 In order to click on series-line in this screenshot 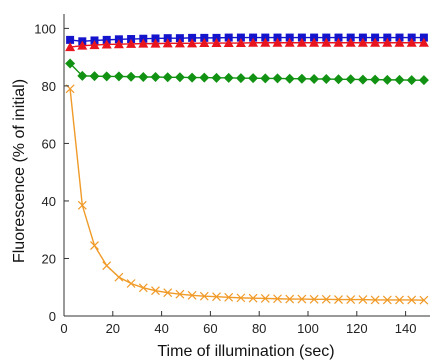, I will do `click(247, 39)`.